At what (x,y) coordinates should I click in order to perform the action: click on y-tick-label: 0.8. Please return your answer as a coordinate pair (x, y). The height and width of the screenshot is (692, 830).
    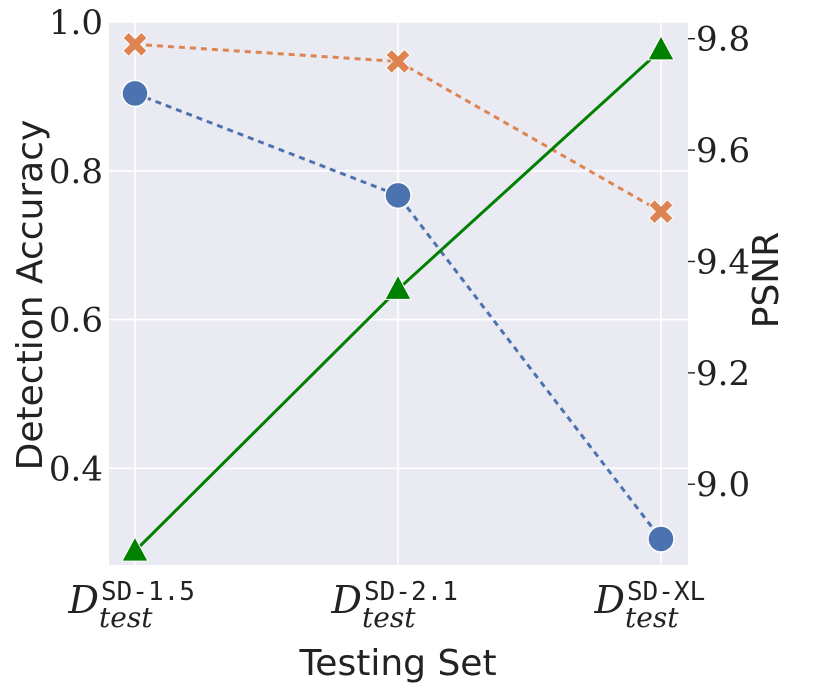
    Looking at the image, I should click on (76, 172).